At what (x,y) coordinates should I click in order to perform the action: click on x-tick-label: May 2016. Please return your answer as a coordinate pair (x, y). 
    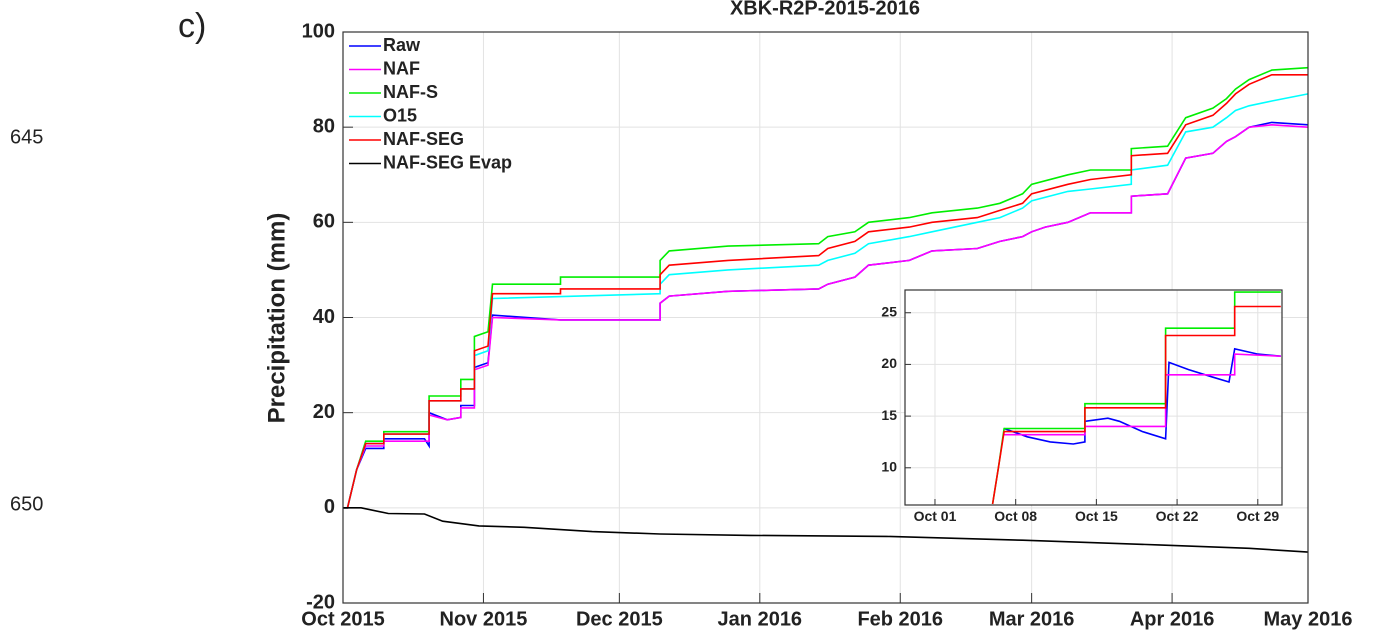
    Looking at the image, I should click on (1308, 619).